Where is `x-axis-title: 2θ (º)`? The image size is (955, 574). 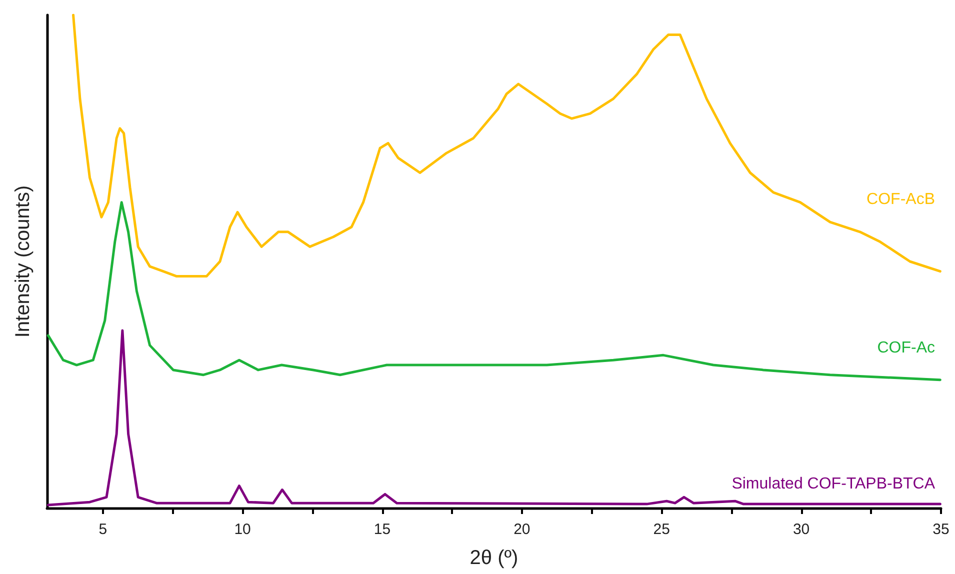 x-axis-title: 2θ (º) is located at coordinates (494, 558).